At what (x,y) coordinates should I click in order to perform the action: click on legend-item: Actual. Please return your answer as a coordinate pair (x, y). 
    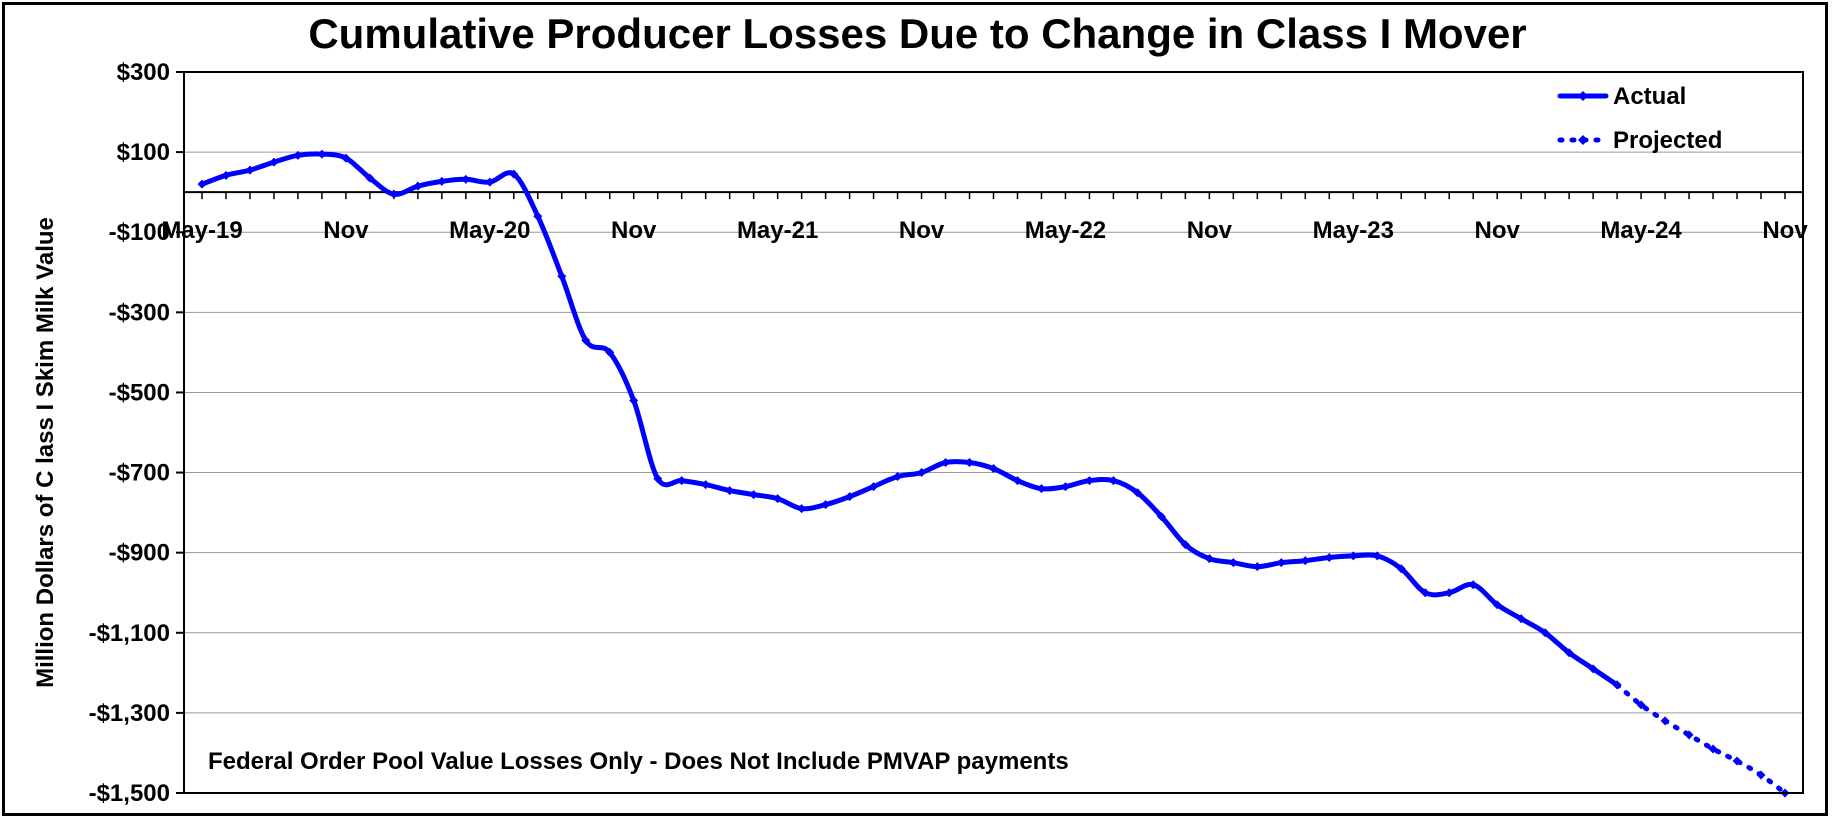
    Looking at the image, I should click on (1621, 96).